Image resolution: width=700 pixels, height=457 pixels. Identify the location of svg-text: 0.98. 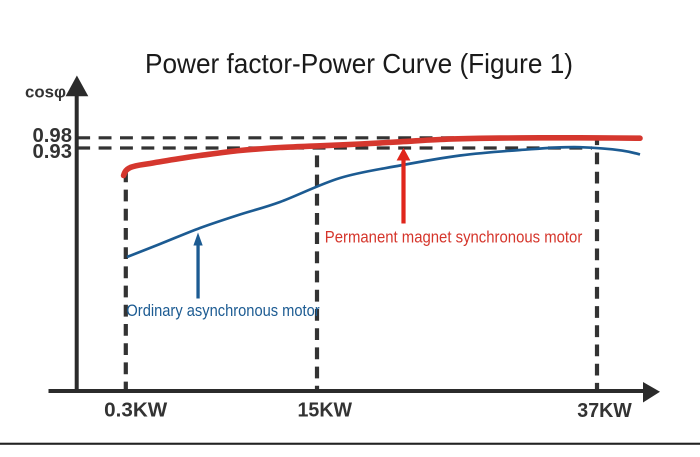
(53, 136).